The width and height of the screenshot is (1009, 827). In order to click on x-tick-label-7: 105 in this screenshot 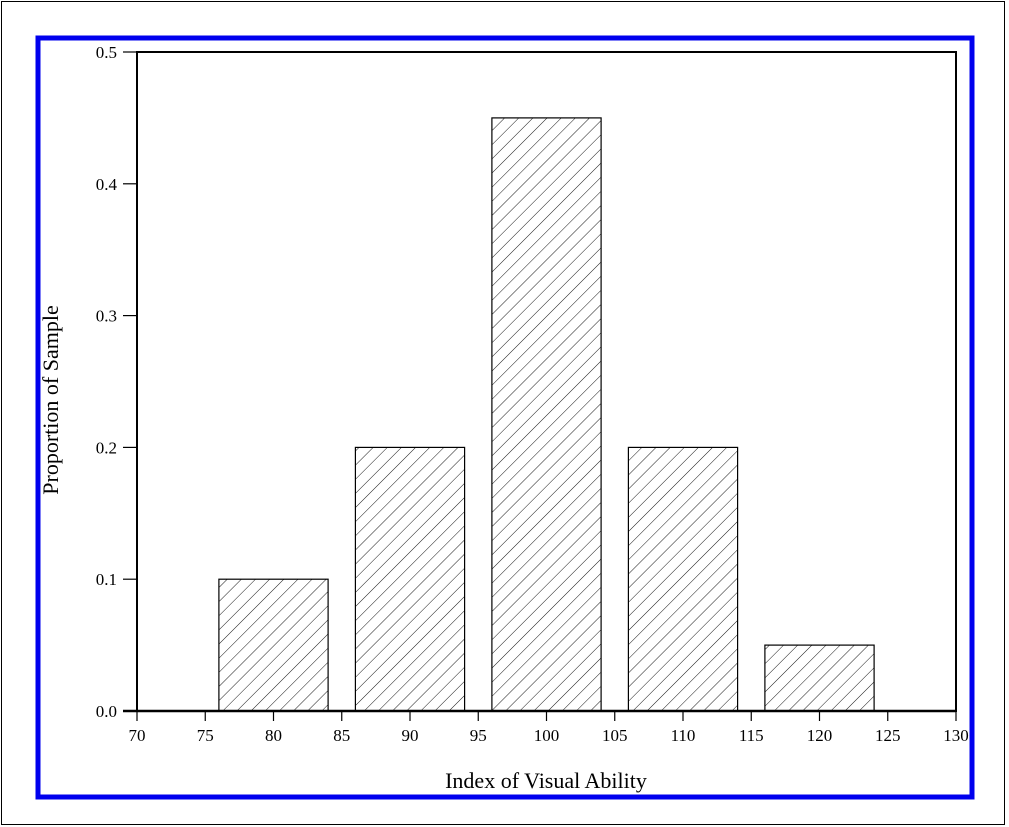, I will do `click(615, 735)`.